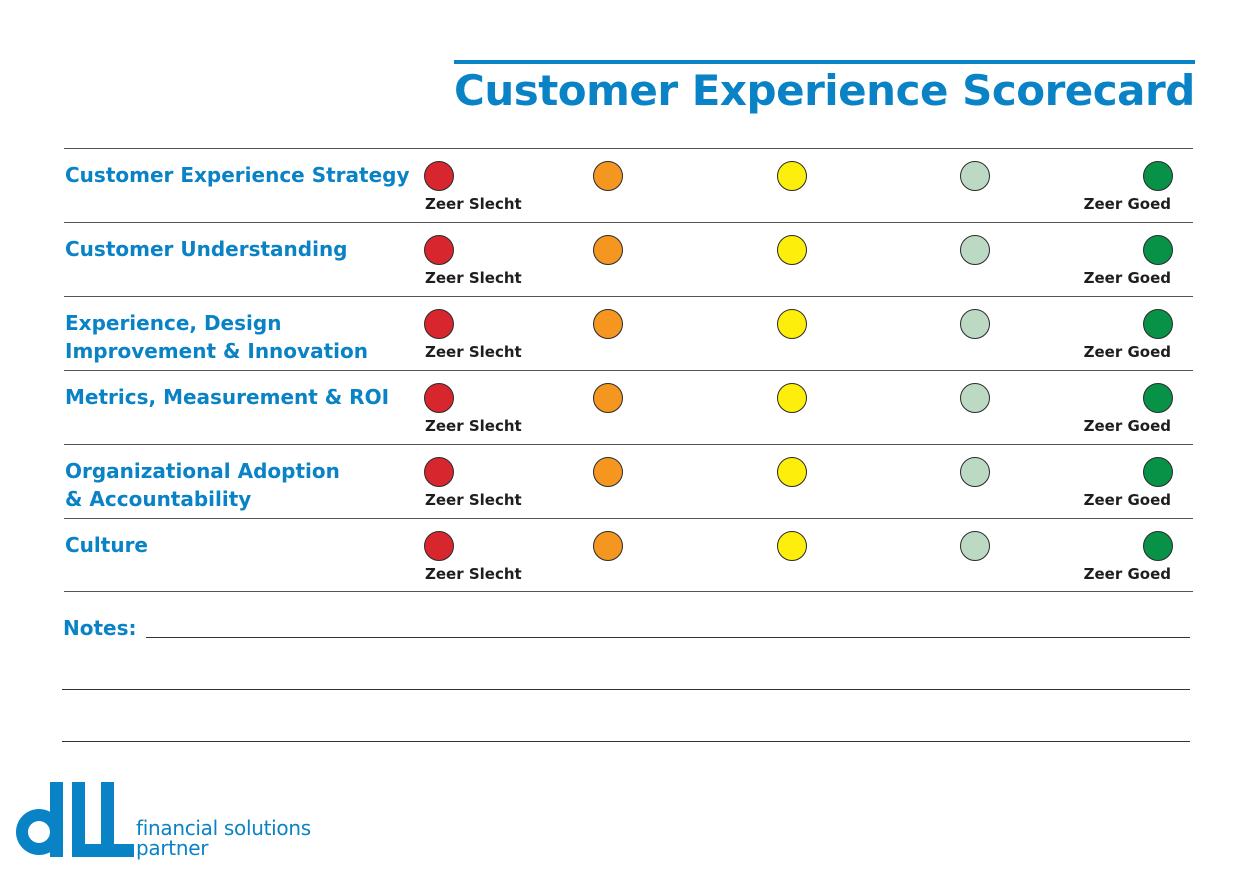 The width and height of the screenshot is (1252, 872). I want to click on notes-label: Notes:, so click(100, 628).